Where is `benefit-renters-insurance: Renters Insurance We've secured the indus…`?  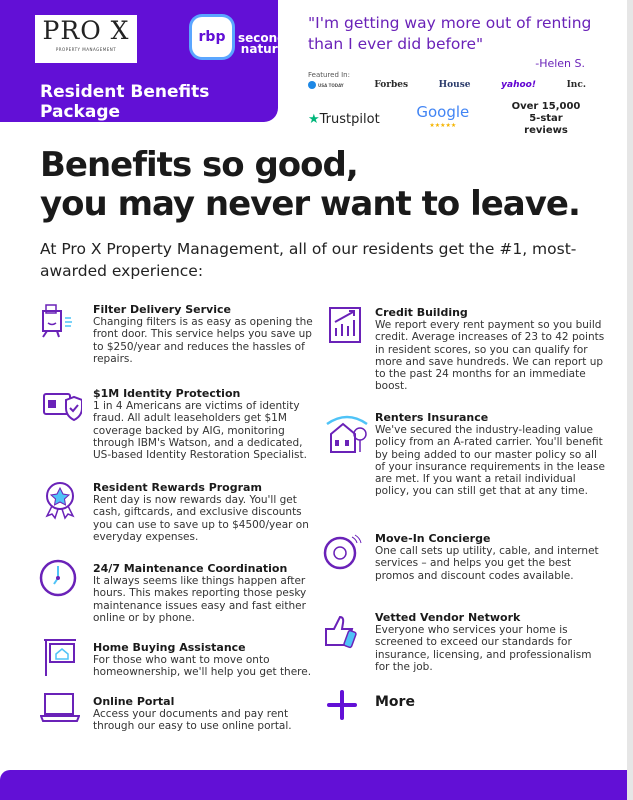
benefit-renters-insurance: Renters Insurance We've secured the indus… is located at coordinates (490, 454).